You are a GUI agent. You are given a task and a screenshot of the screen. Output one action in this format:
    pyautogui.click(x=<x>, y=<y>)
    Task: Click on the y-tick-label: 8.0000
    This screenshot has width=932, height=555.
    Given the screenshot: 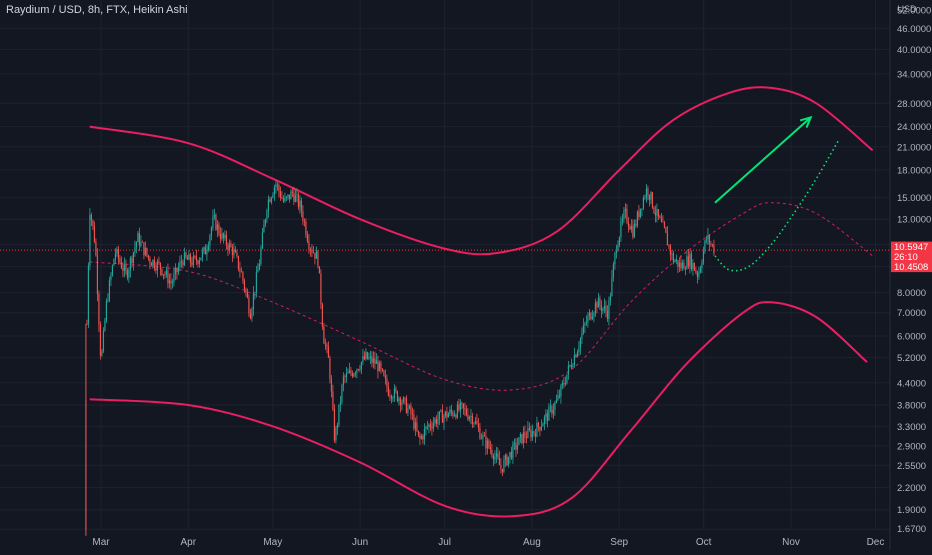 What is the action you would take?
    pyautogui.click(x=911, y=293)
    